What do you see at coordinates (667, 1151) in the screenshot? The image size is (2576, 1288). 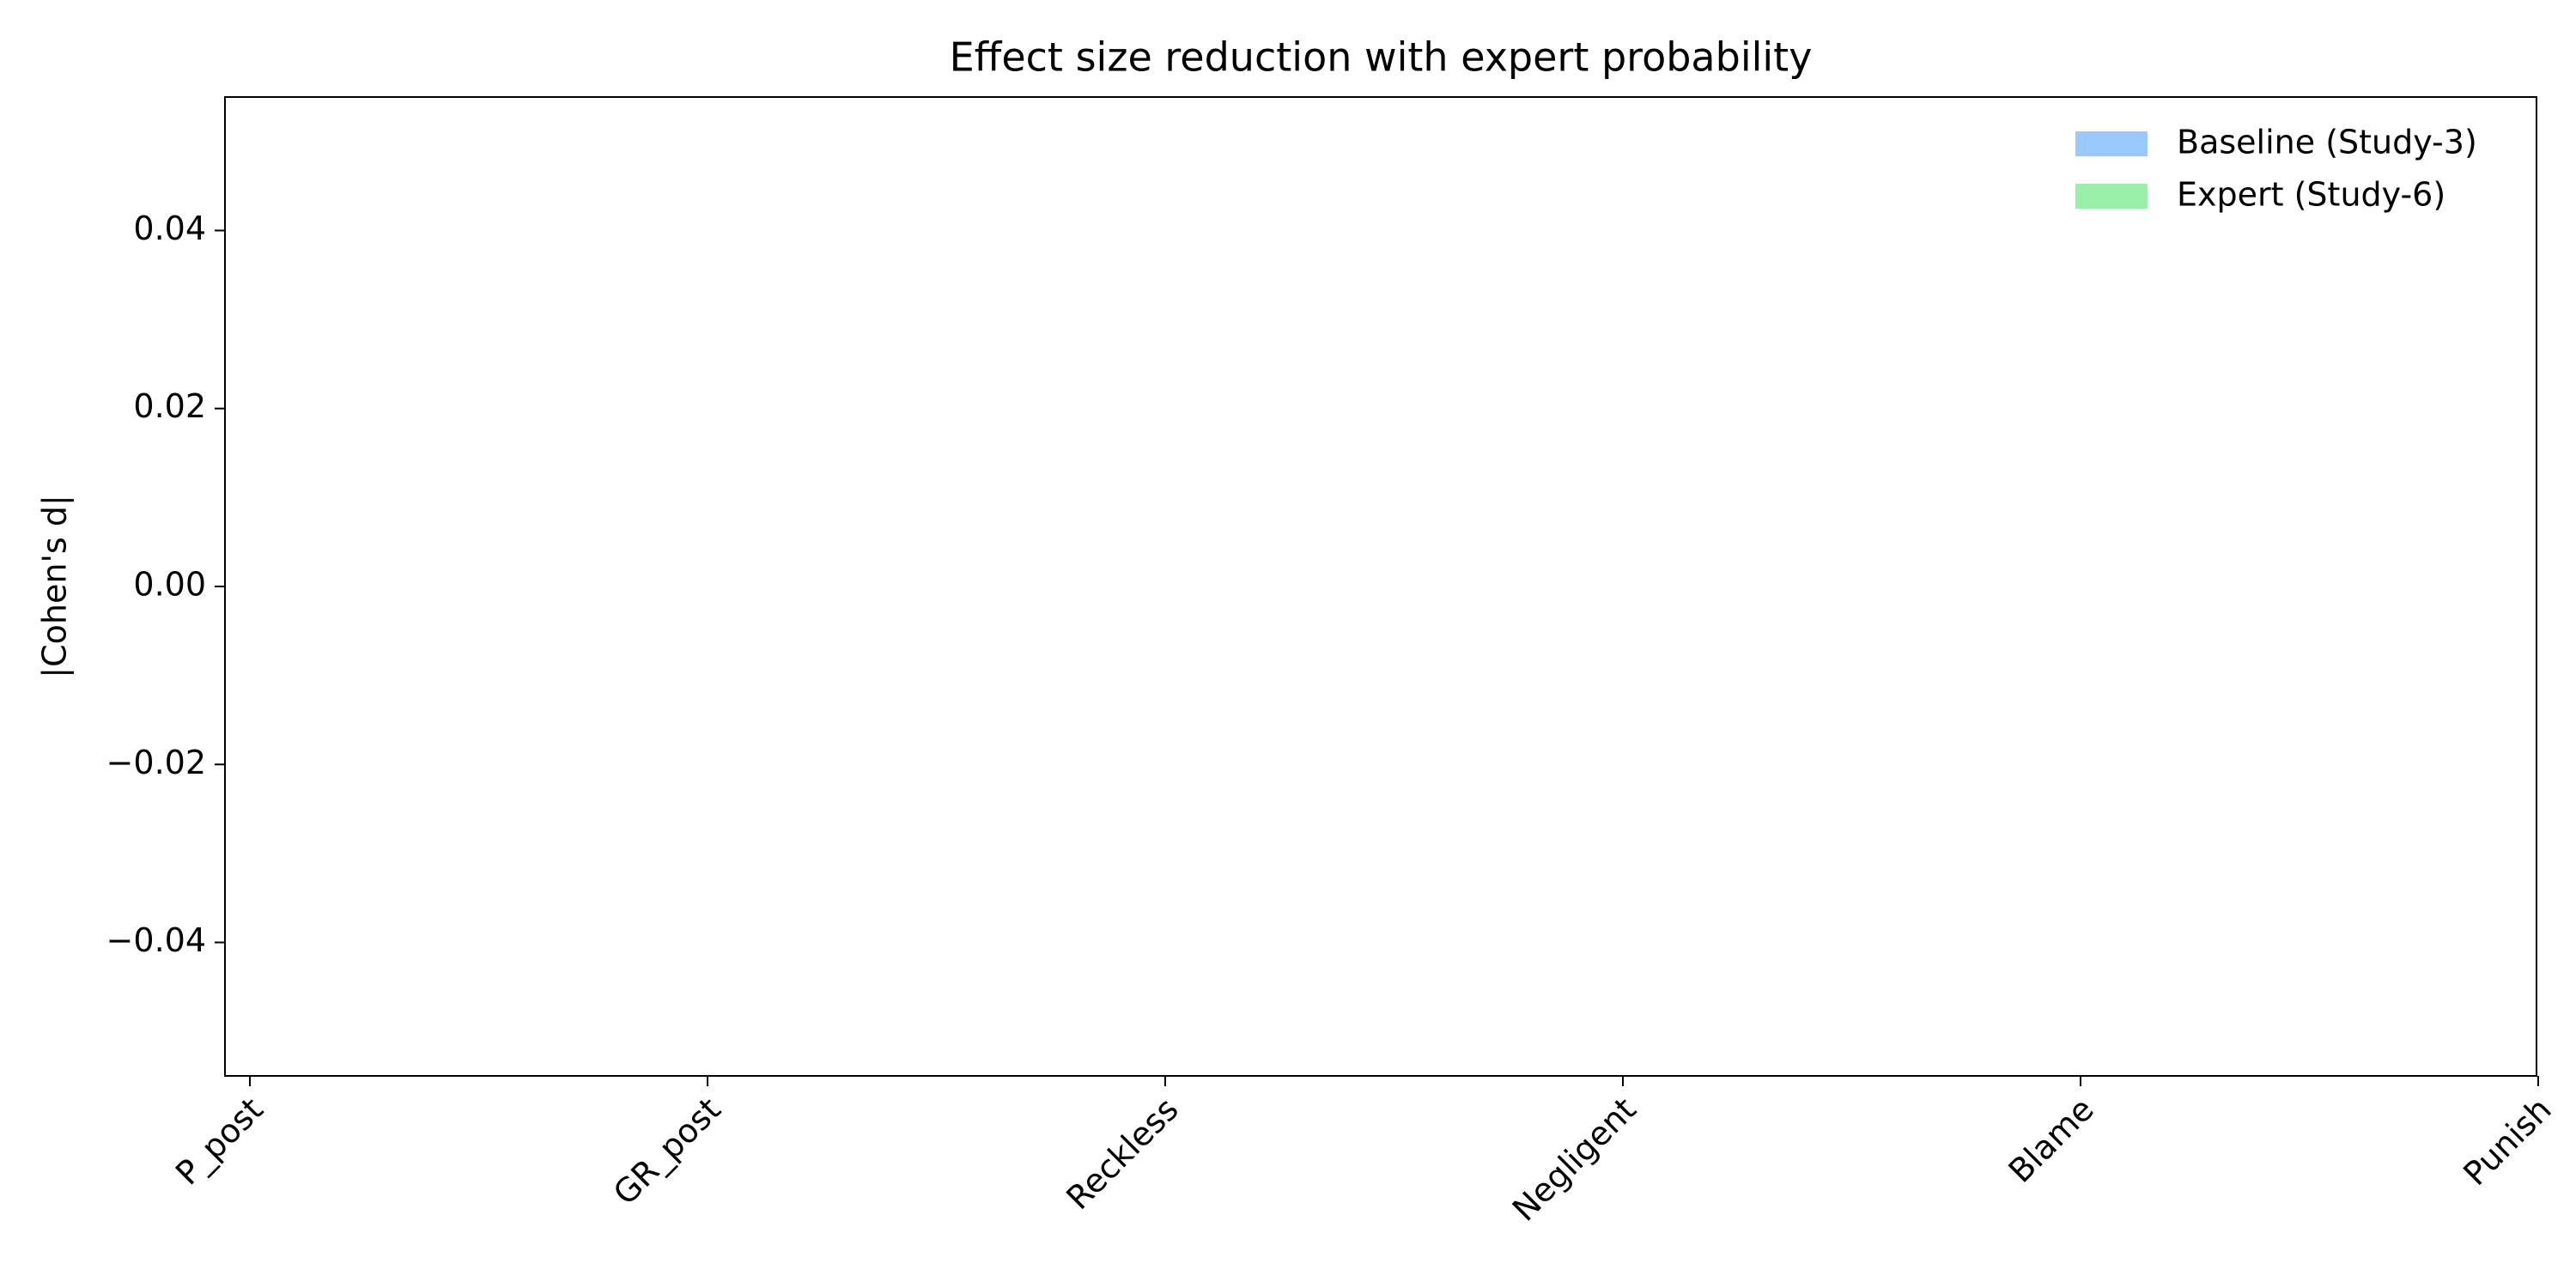 I see `x-tick-label: GR_post` at bounding box center [667, 1151].